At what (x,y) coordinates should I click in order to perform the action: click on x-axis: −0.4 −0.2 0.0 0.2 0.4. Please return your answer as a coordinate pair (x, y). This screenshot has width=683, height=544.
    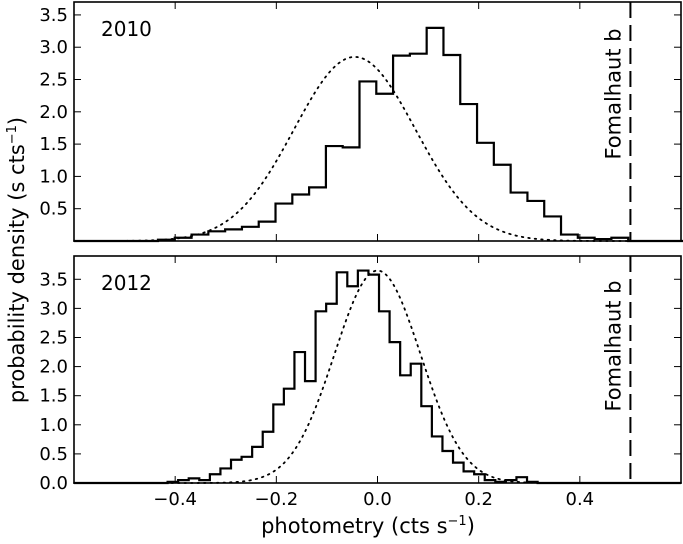
    Looking at the image, I should click on (373, 499).